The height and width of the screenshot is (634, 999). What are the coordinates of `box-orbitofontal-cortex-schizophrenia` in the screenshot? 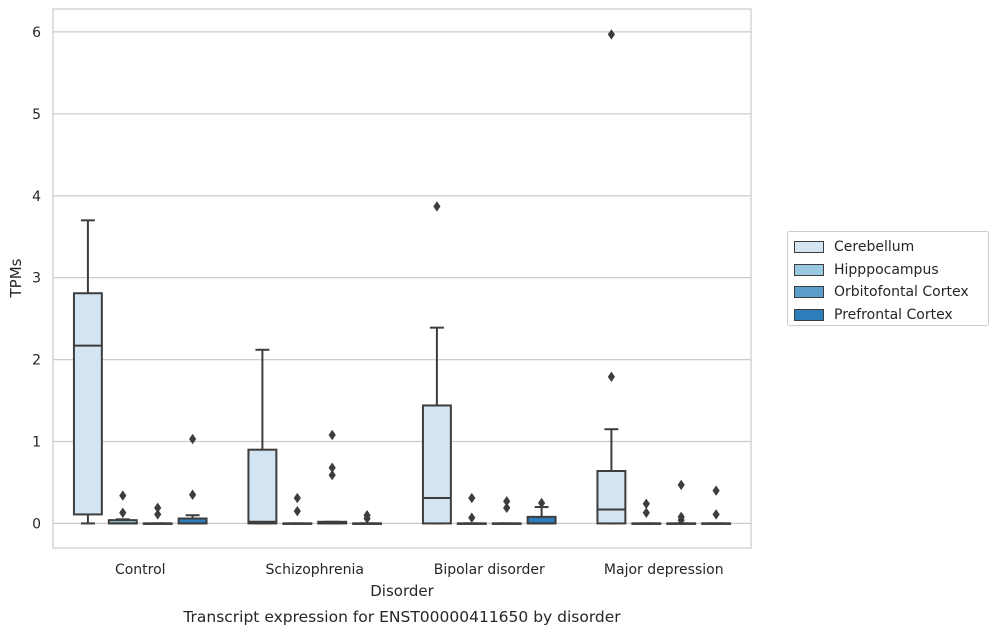 It's located at (332, 477).